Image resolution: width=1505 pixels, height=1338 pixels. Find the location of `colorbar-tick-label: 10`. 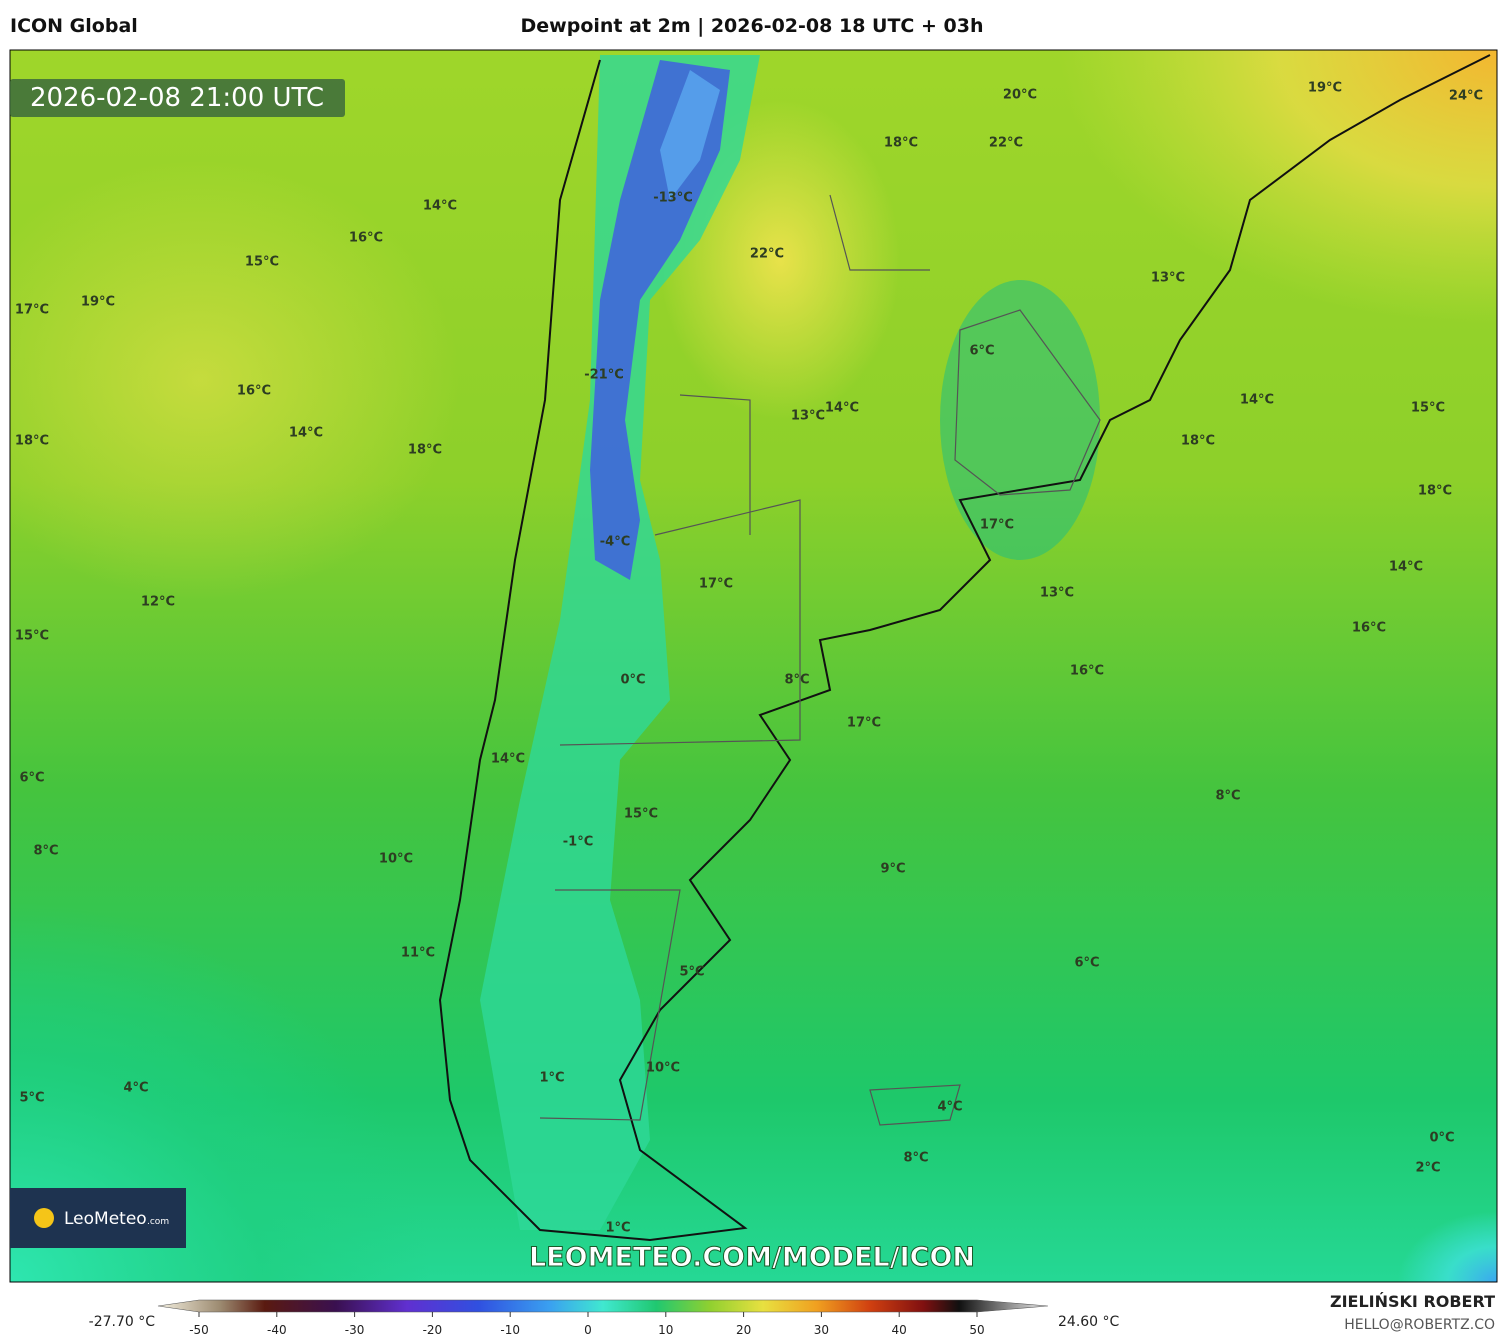

colorbar-tick-label: 10 is located at coordinates (665, 1330).